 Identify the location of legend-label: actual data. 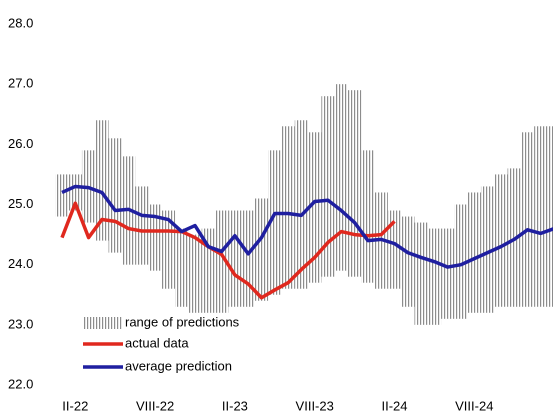
(157, 342).